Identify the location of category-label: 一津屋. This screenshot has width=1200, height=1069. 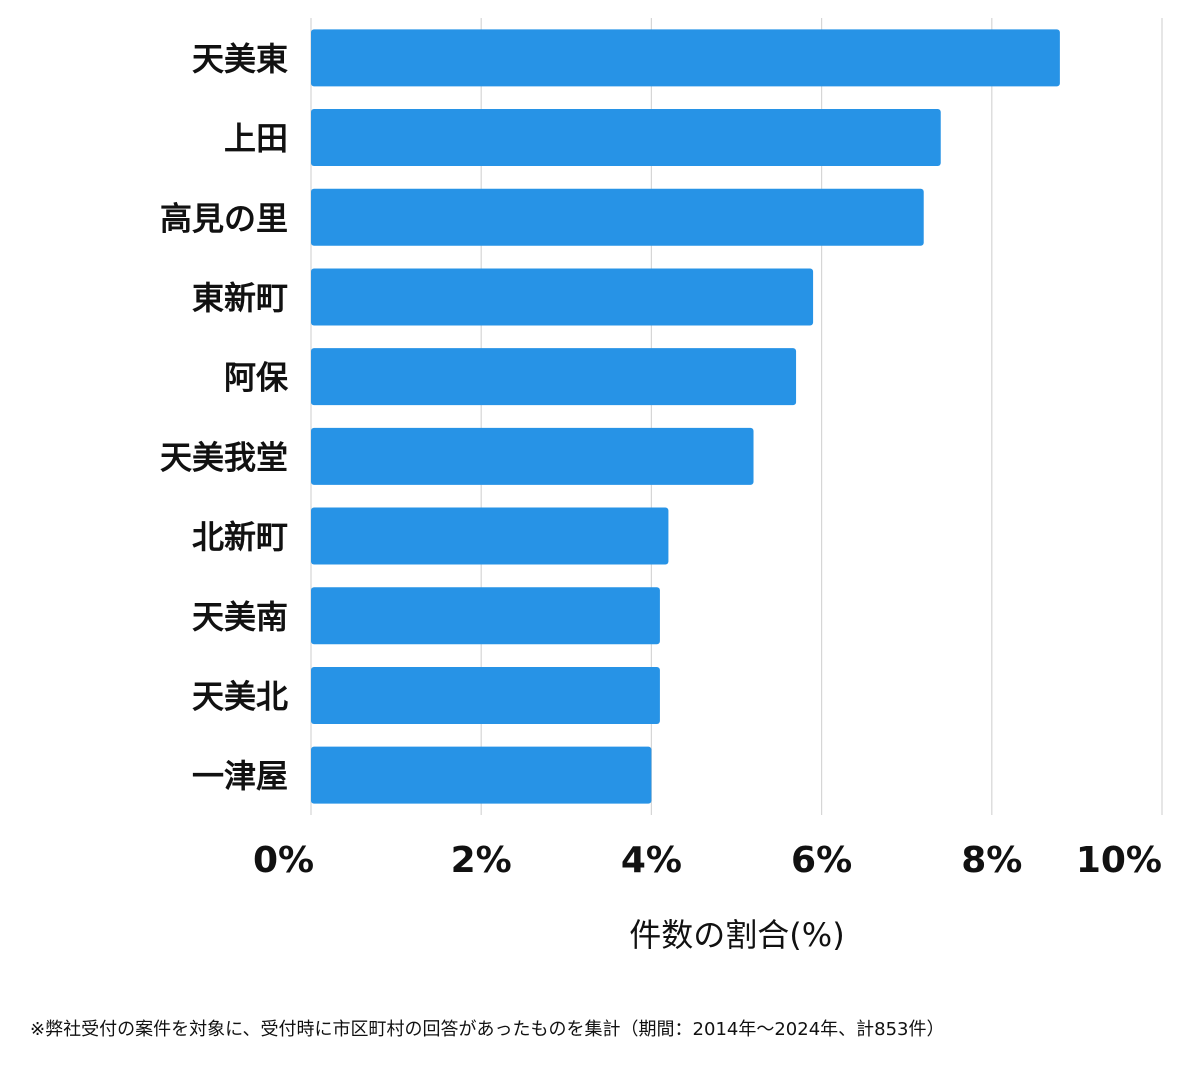
(240, 776).